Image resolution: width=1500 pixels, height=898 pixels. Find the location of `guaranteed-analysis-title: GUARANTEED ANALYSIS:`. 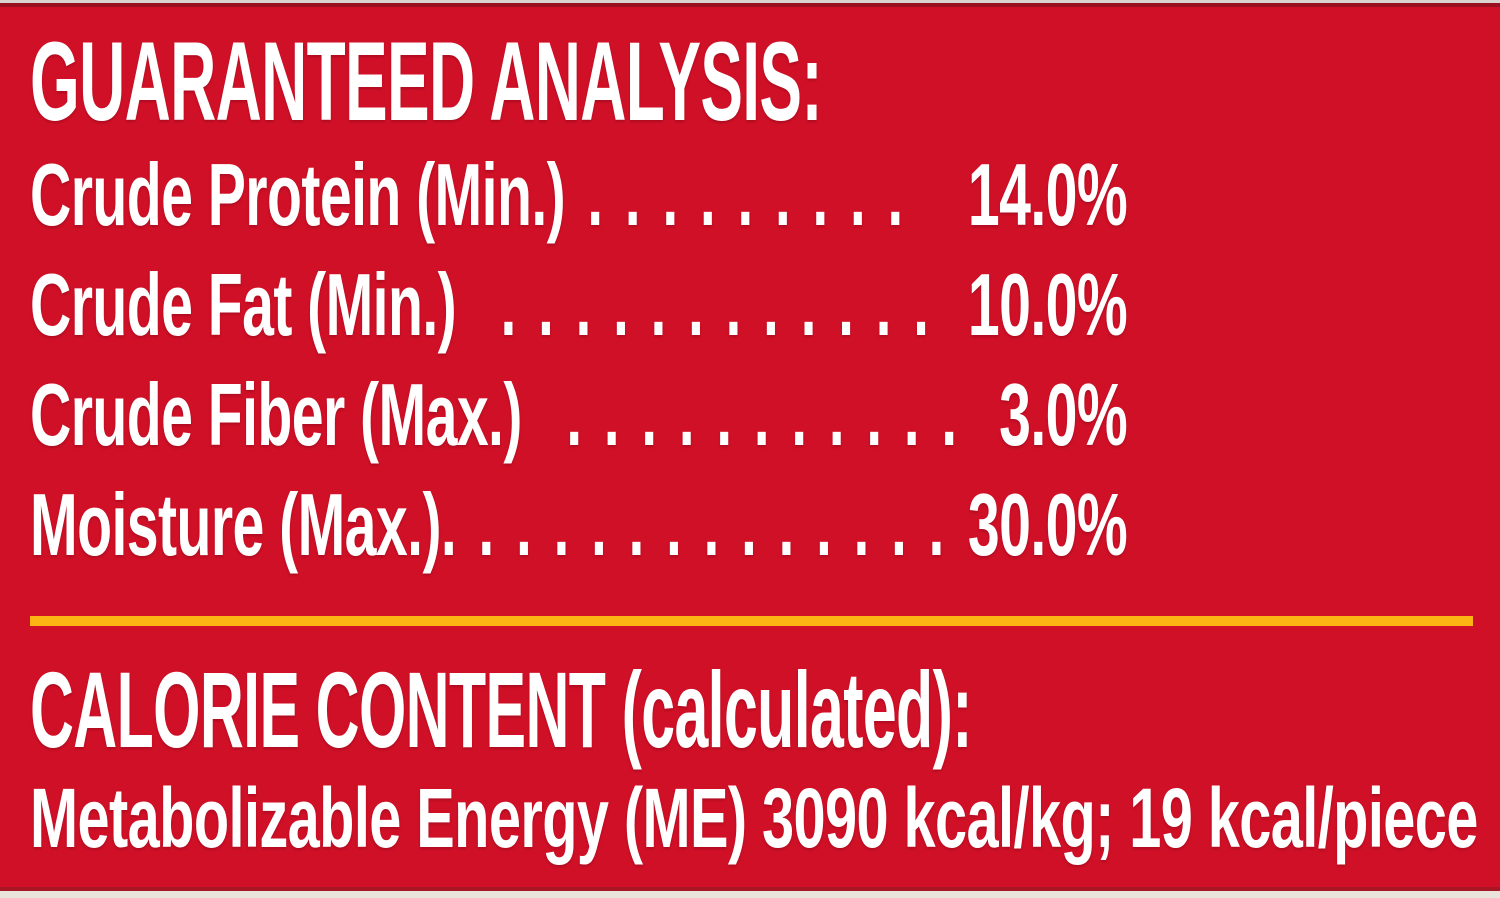

guaranteed-analysis-title: GUARANTEED ANALYSIS: is located at coordinates (724, 82).